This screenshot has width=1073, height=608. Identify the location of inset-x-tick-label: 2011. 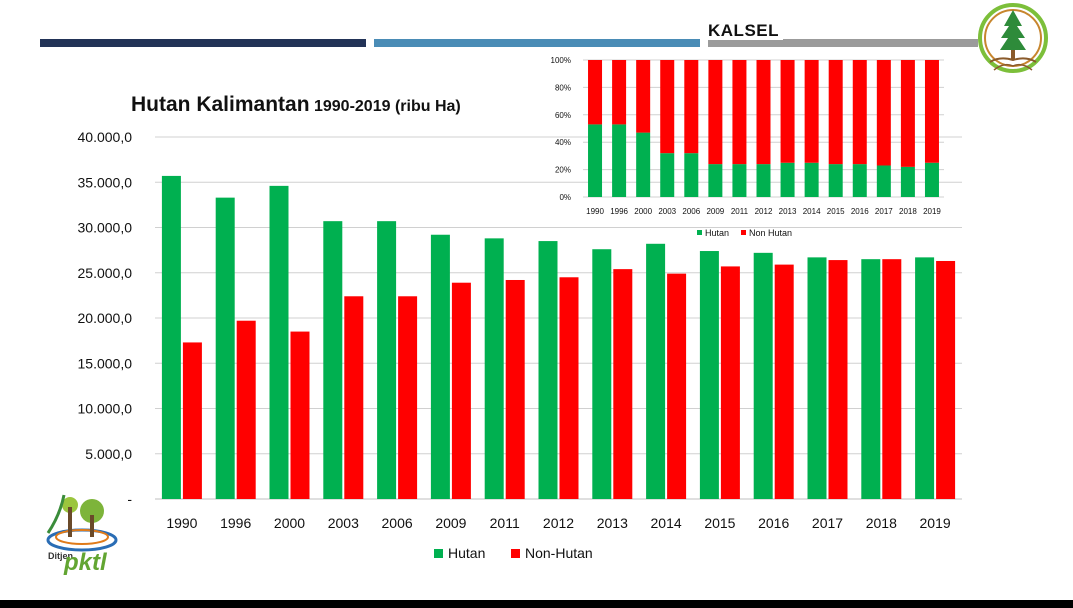
(740, 211).